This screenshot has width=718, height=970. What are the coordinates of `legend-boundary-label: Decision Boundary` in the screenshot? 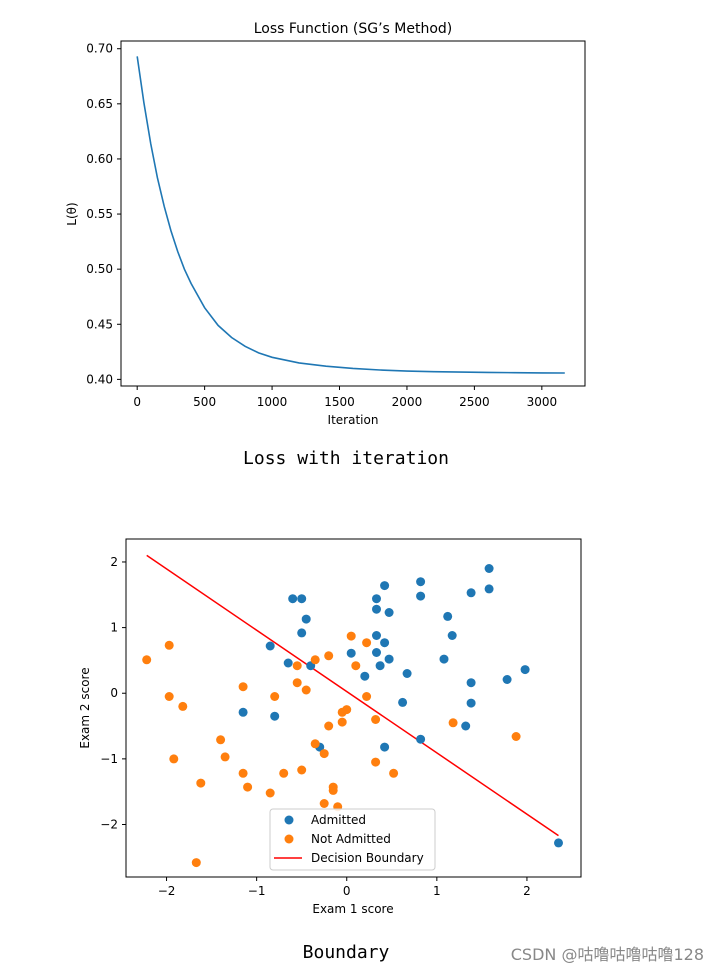 It's located at (367, 858).